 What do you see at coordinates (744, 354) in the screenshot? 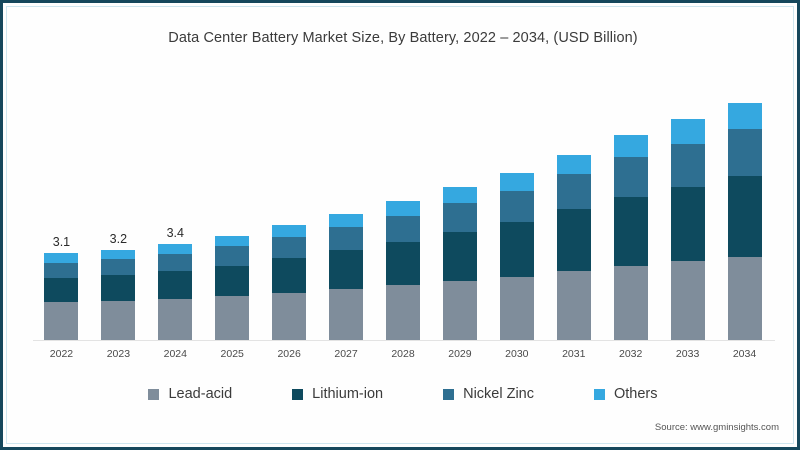
I see `x-axis-tick: 2034` at bounding box center [744, 354].